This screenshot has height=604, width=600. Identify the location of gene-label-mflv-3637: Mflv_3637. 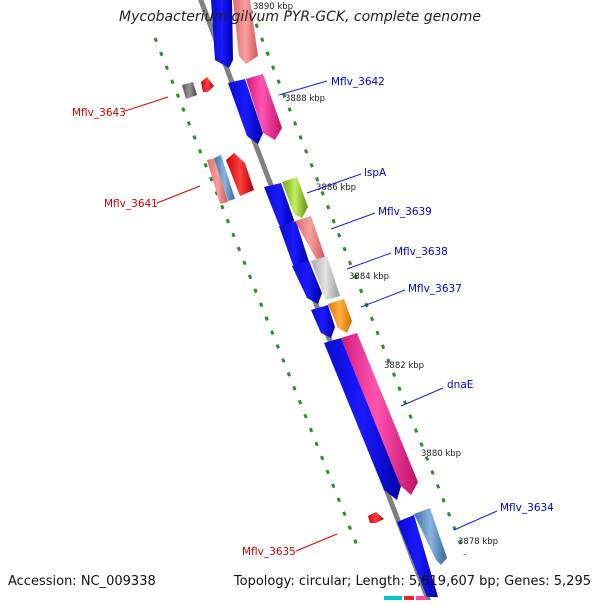
(435, 289).